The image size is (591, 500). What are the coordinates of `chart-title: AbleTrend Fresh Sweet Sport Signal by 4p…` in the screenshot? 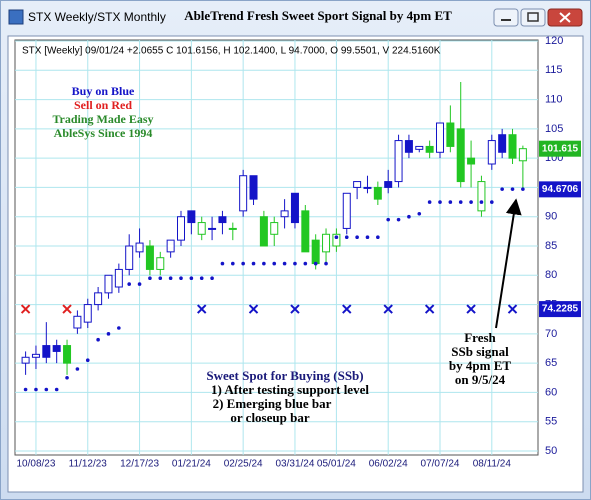 It's located at (318, 15).